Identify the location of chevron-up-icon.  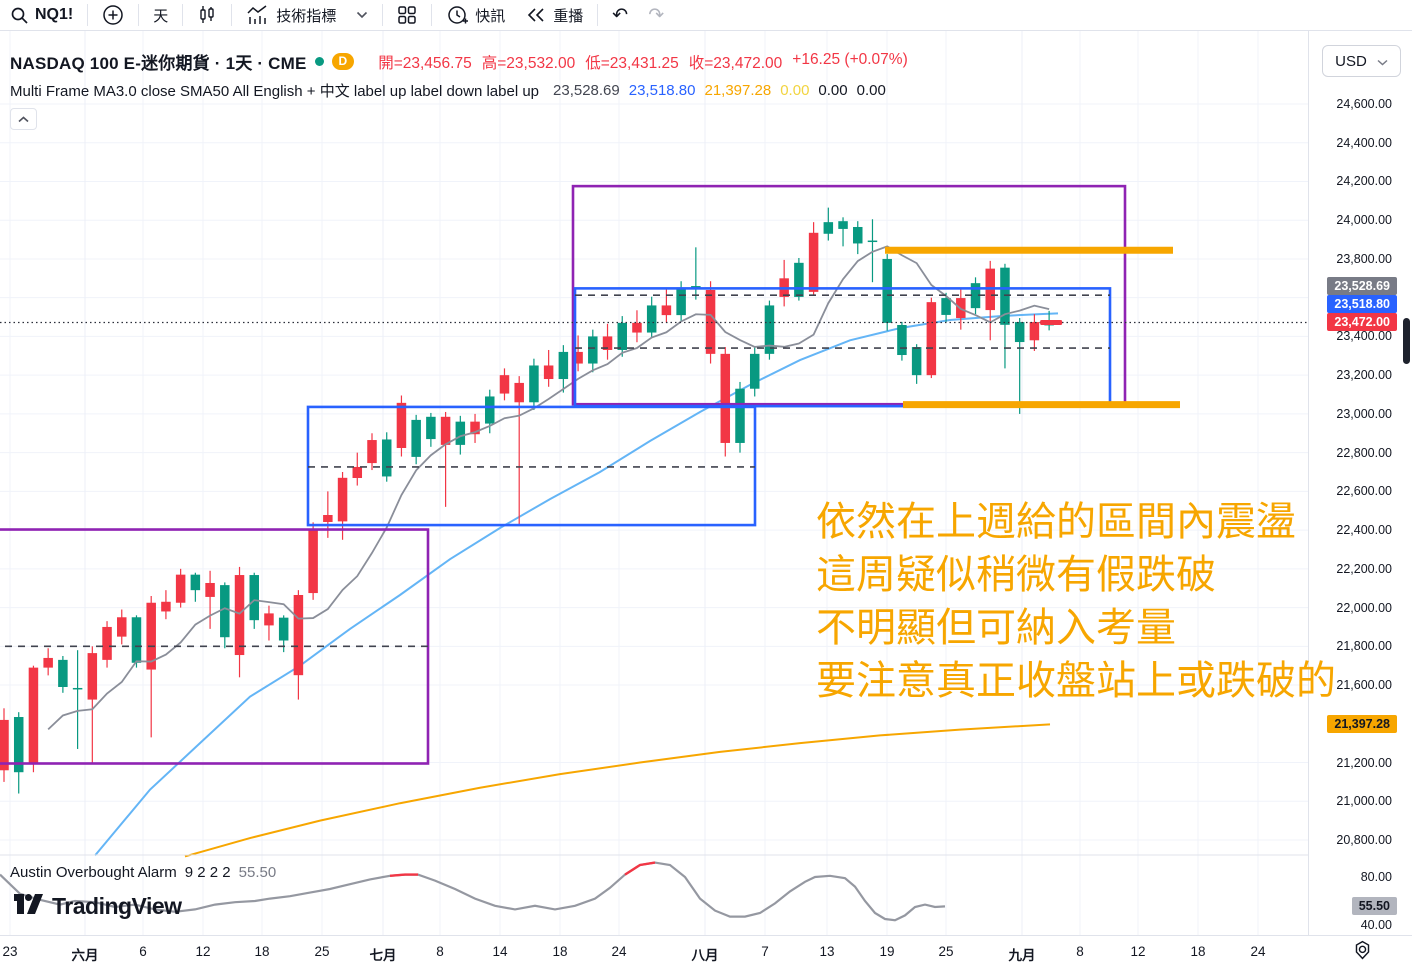
(23, 119).